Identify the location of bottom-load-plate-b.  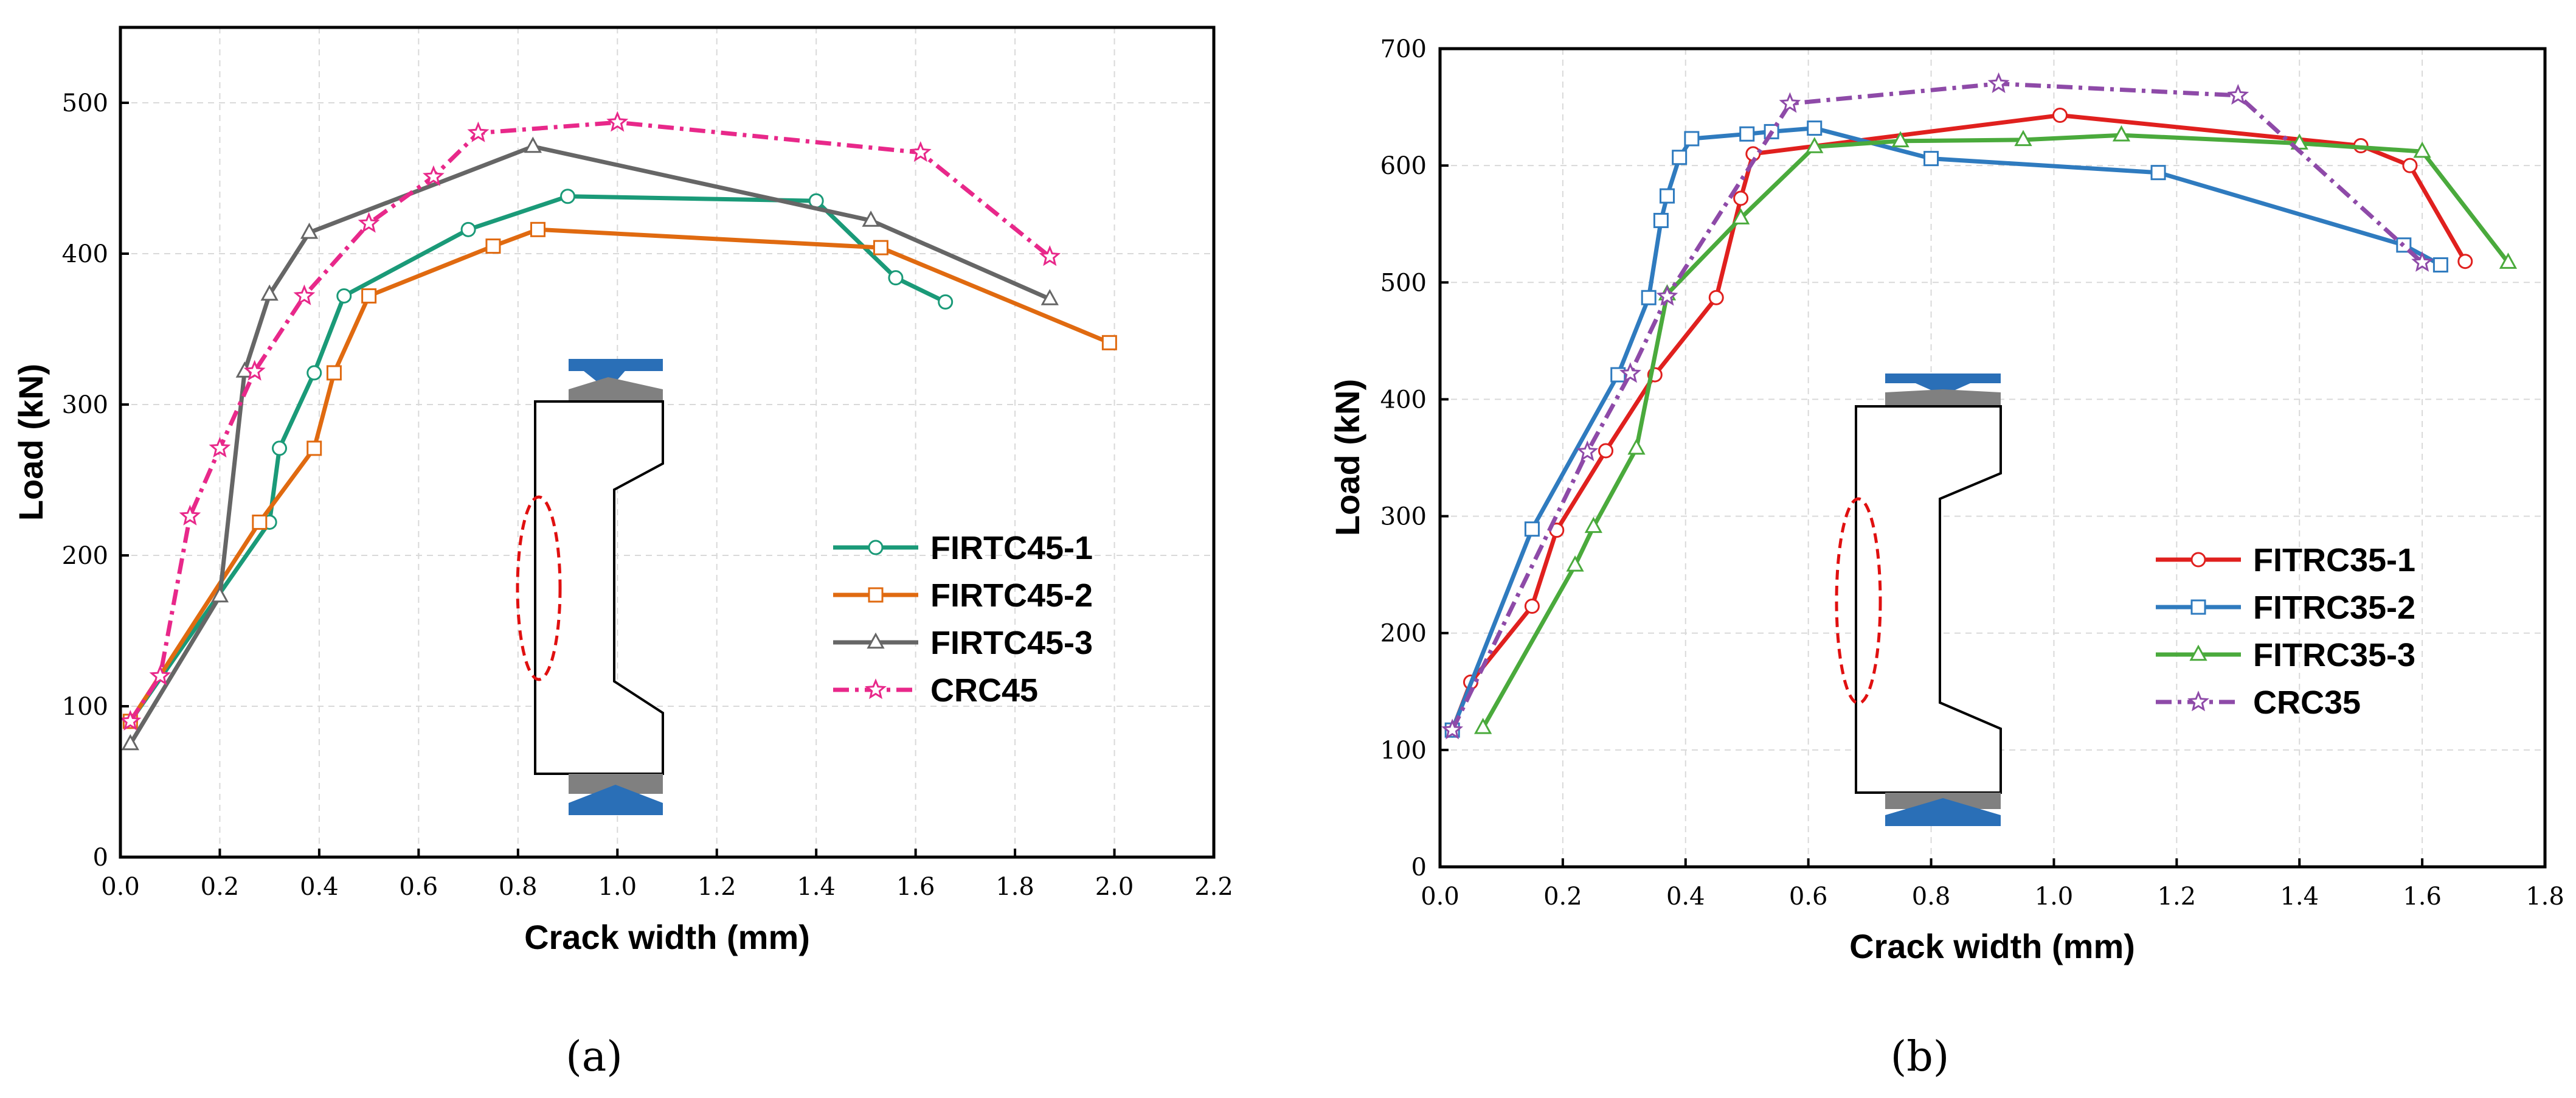
(1943, 812).